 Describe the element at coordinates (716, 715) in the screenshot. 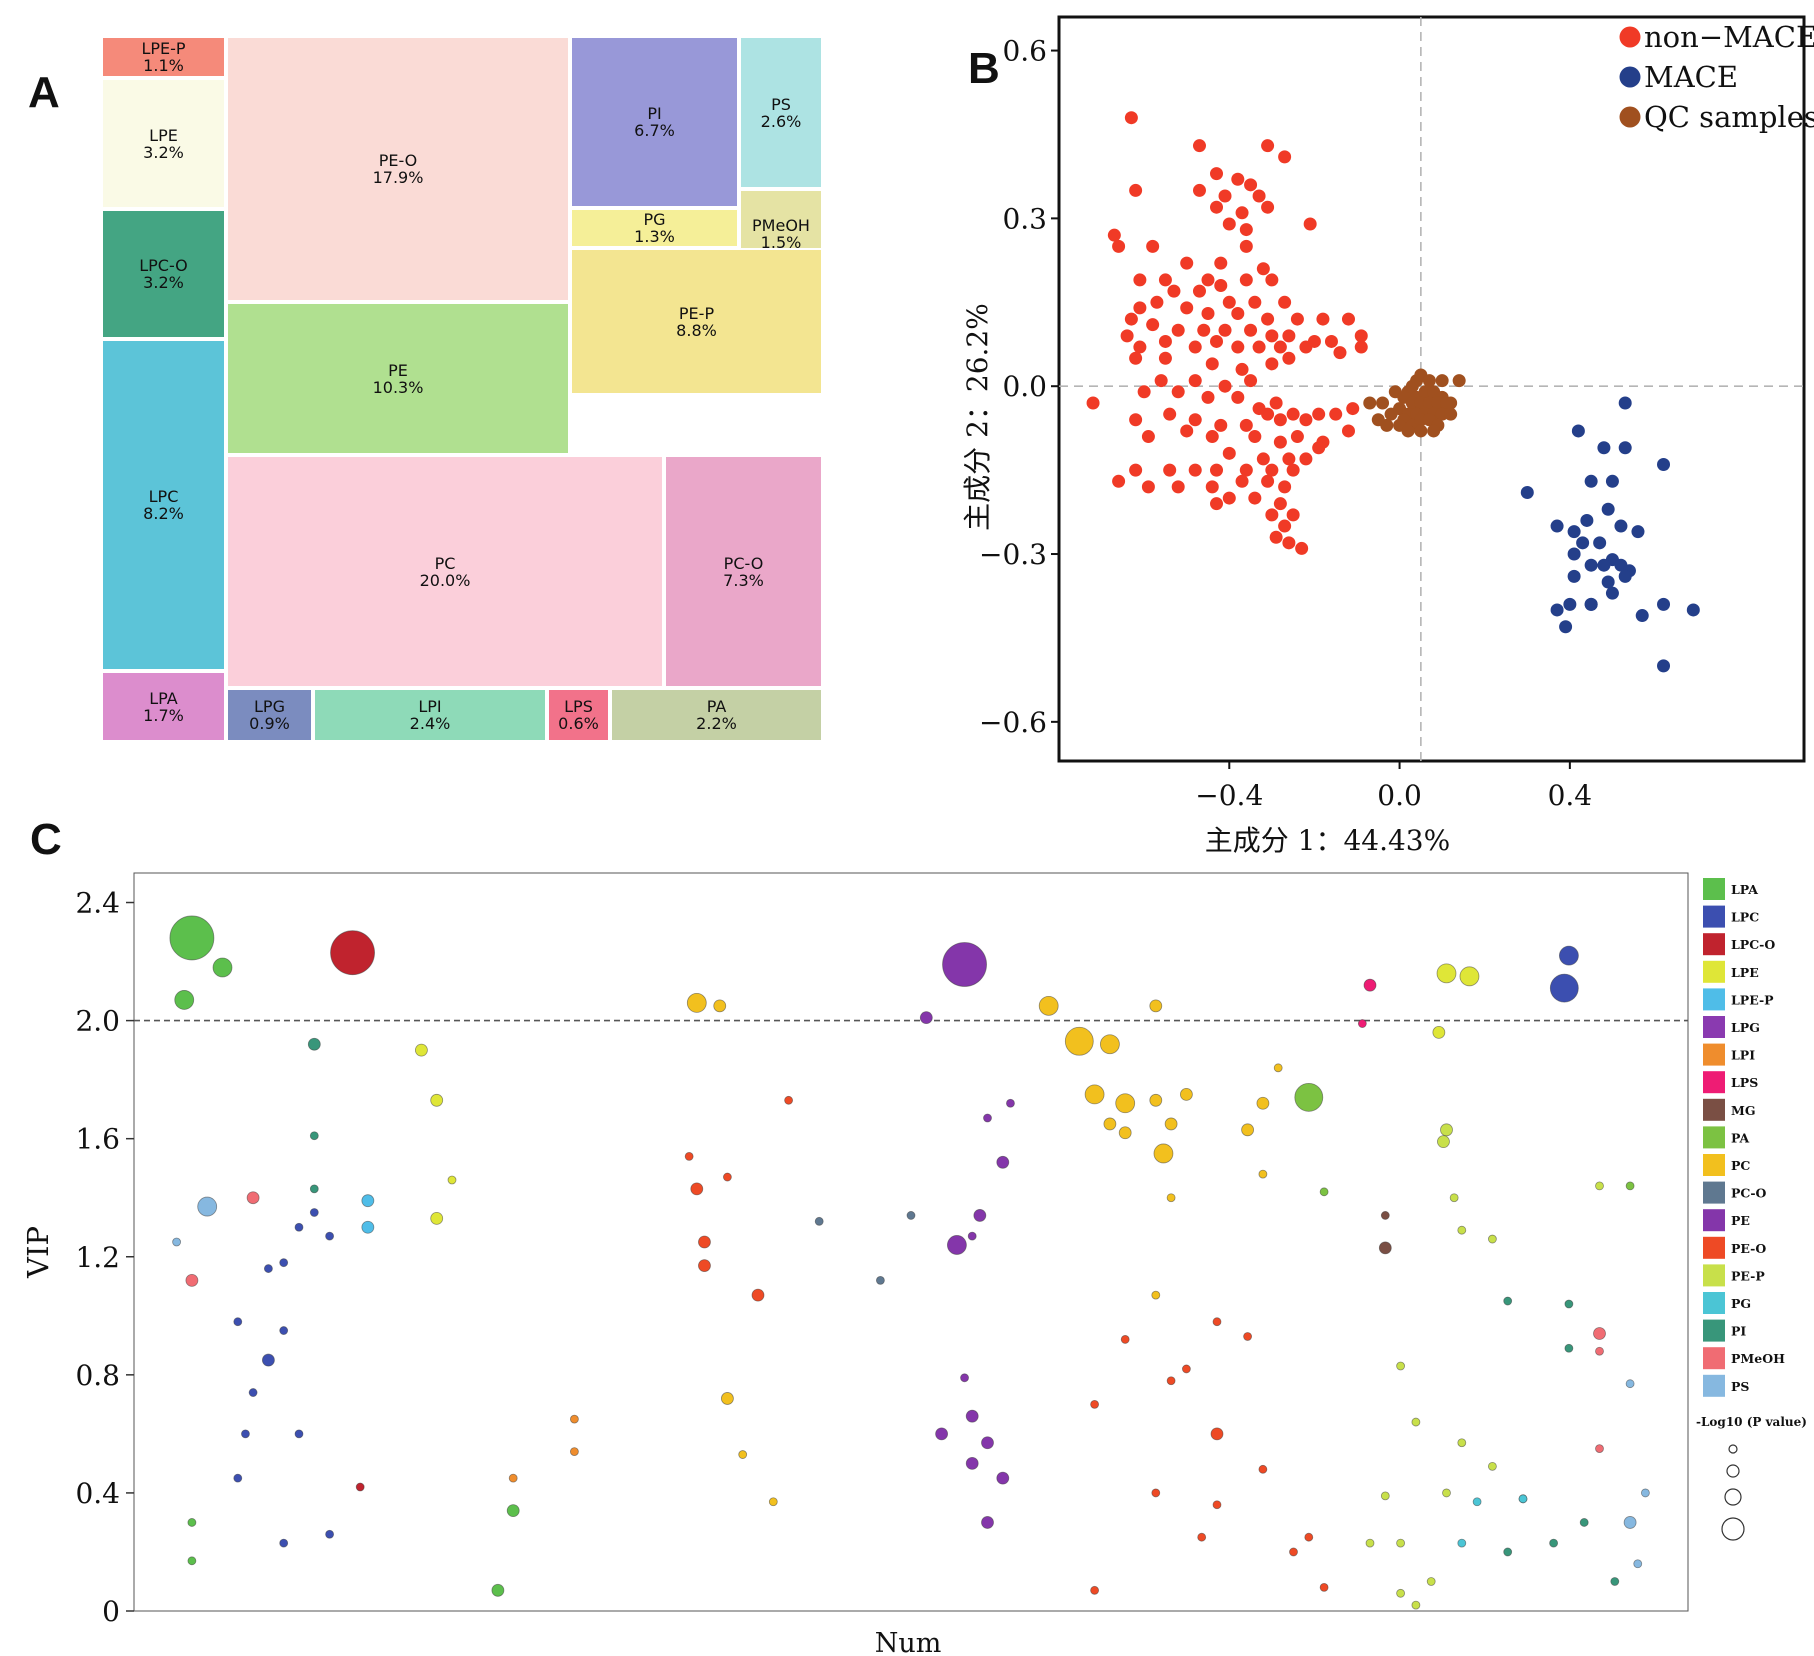

I see `treemap-cell-pa: PA 2.2%` at that location.